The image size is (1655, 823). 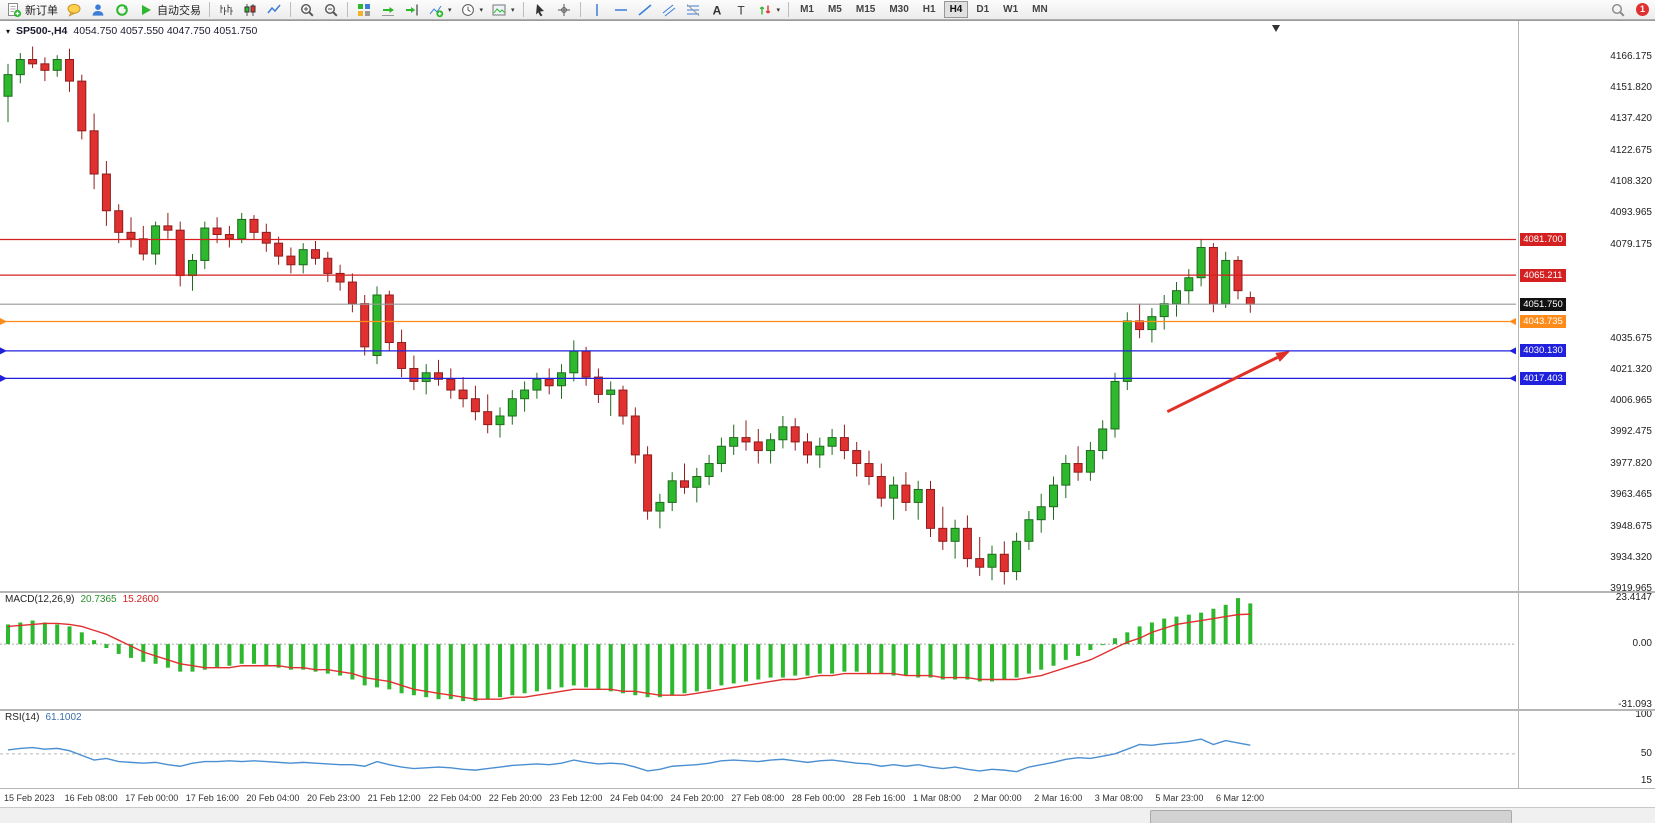 What do you see at coordinates (956, 9) in the screenshot?
I see `timeframe-h4: H4` at bounding box center [956, 9].